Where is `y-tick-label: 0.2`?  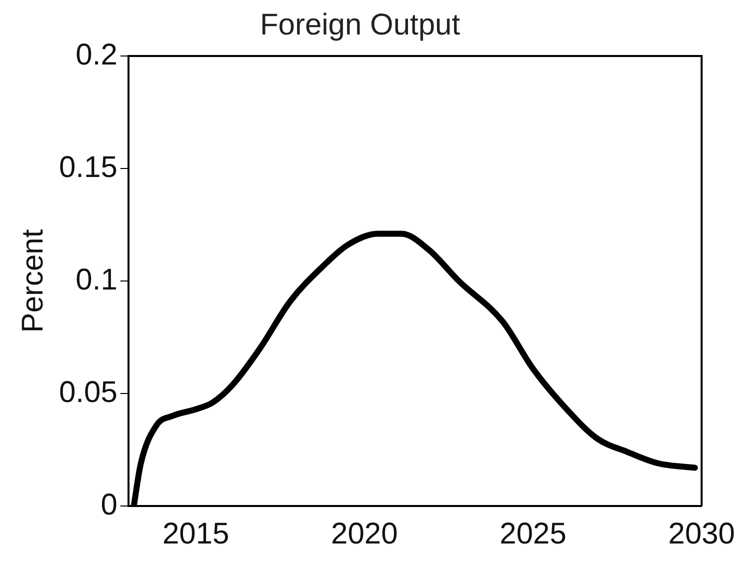 y-tick-label: 0.2 is located at coordinates (97, 55).